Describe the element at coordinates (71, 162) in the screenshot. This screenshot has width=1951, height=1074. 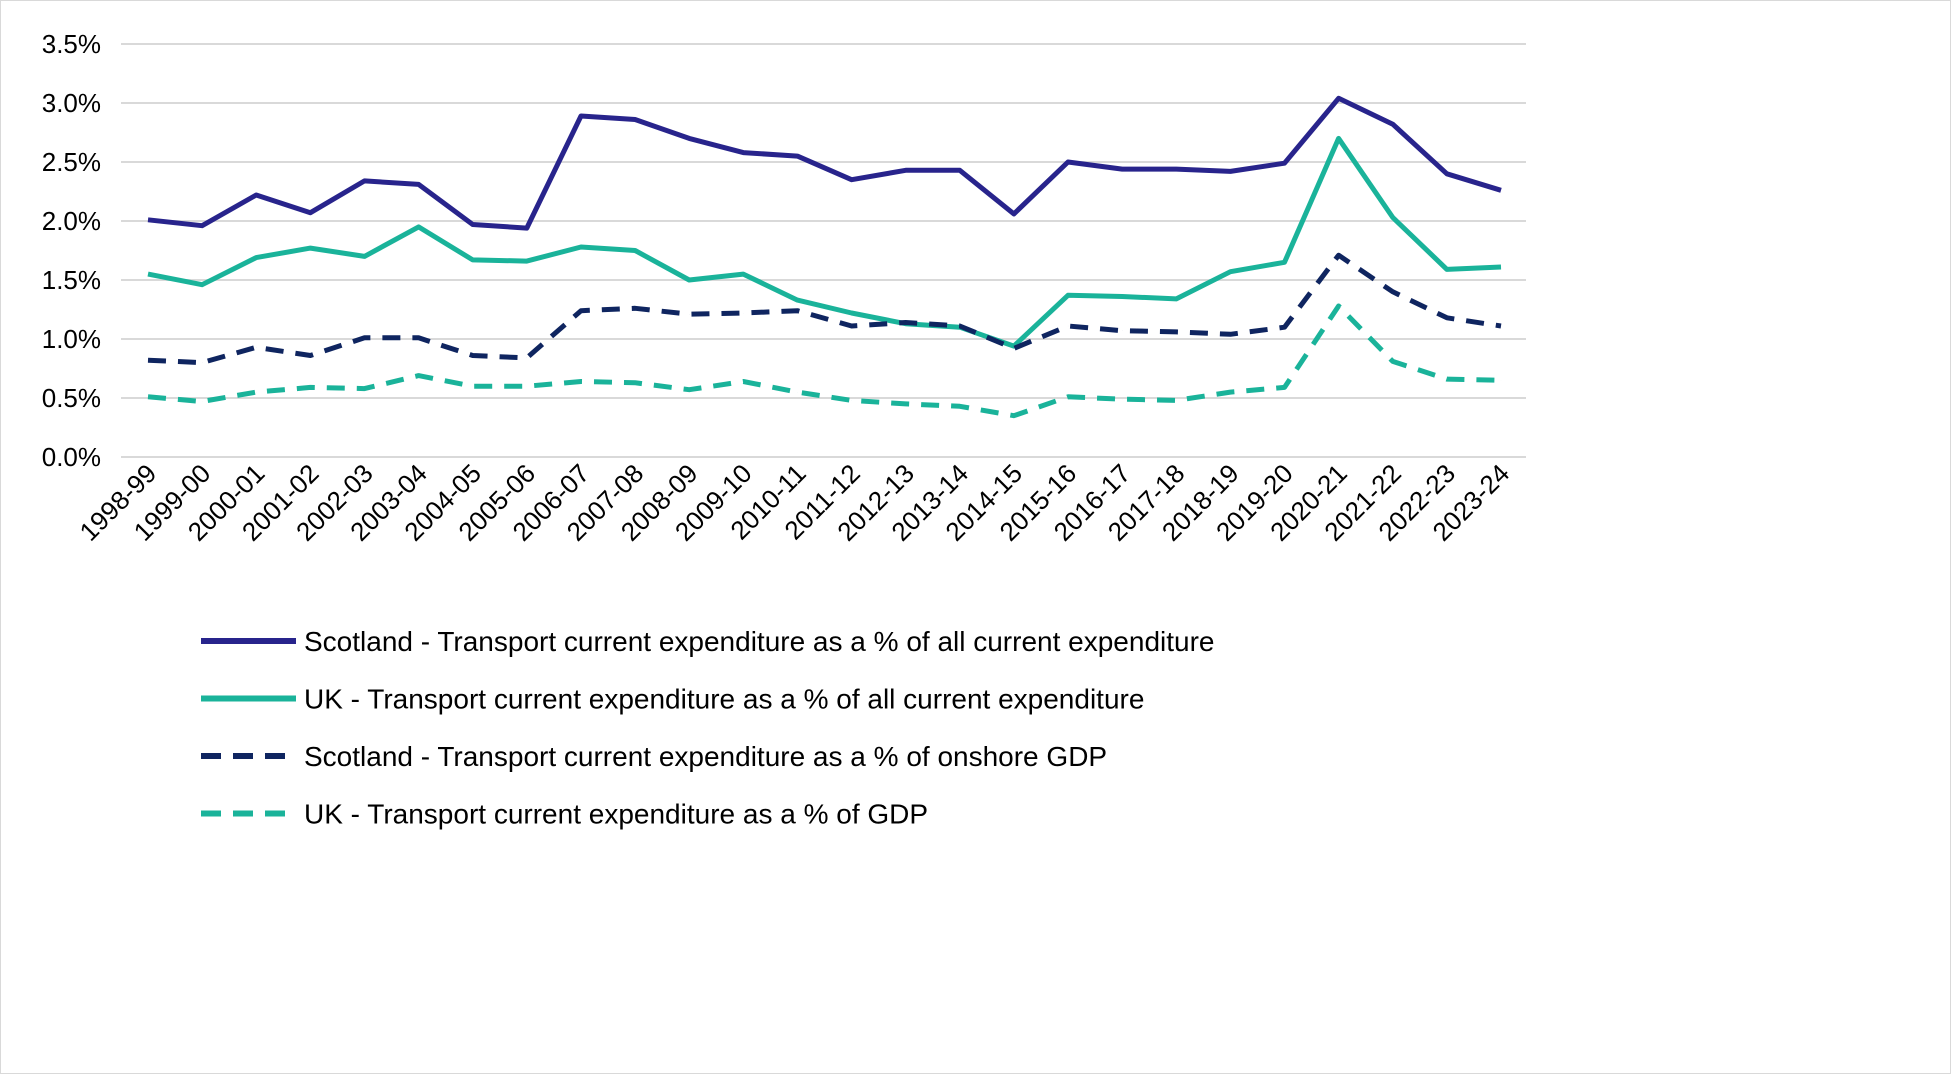
I see `y-tick-label: 2.5%` at that location.